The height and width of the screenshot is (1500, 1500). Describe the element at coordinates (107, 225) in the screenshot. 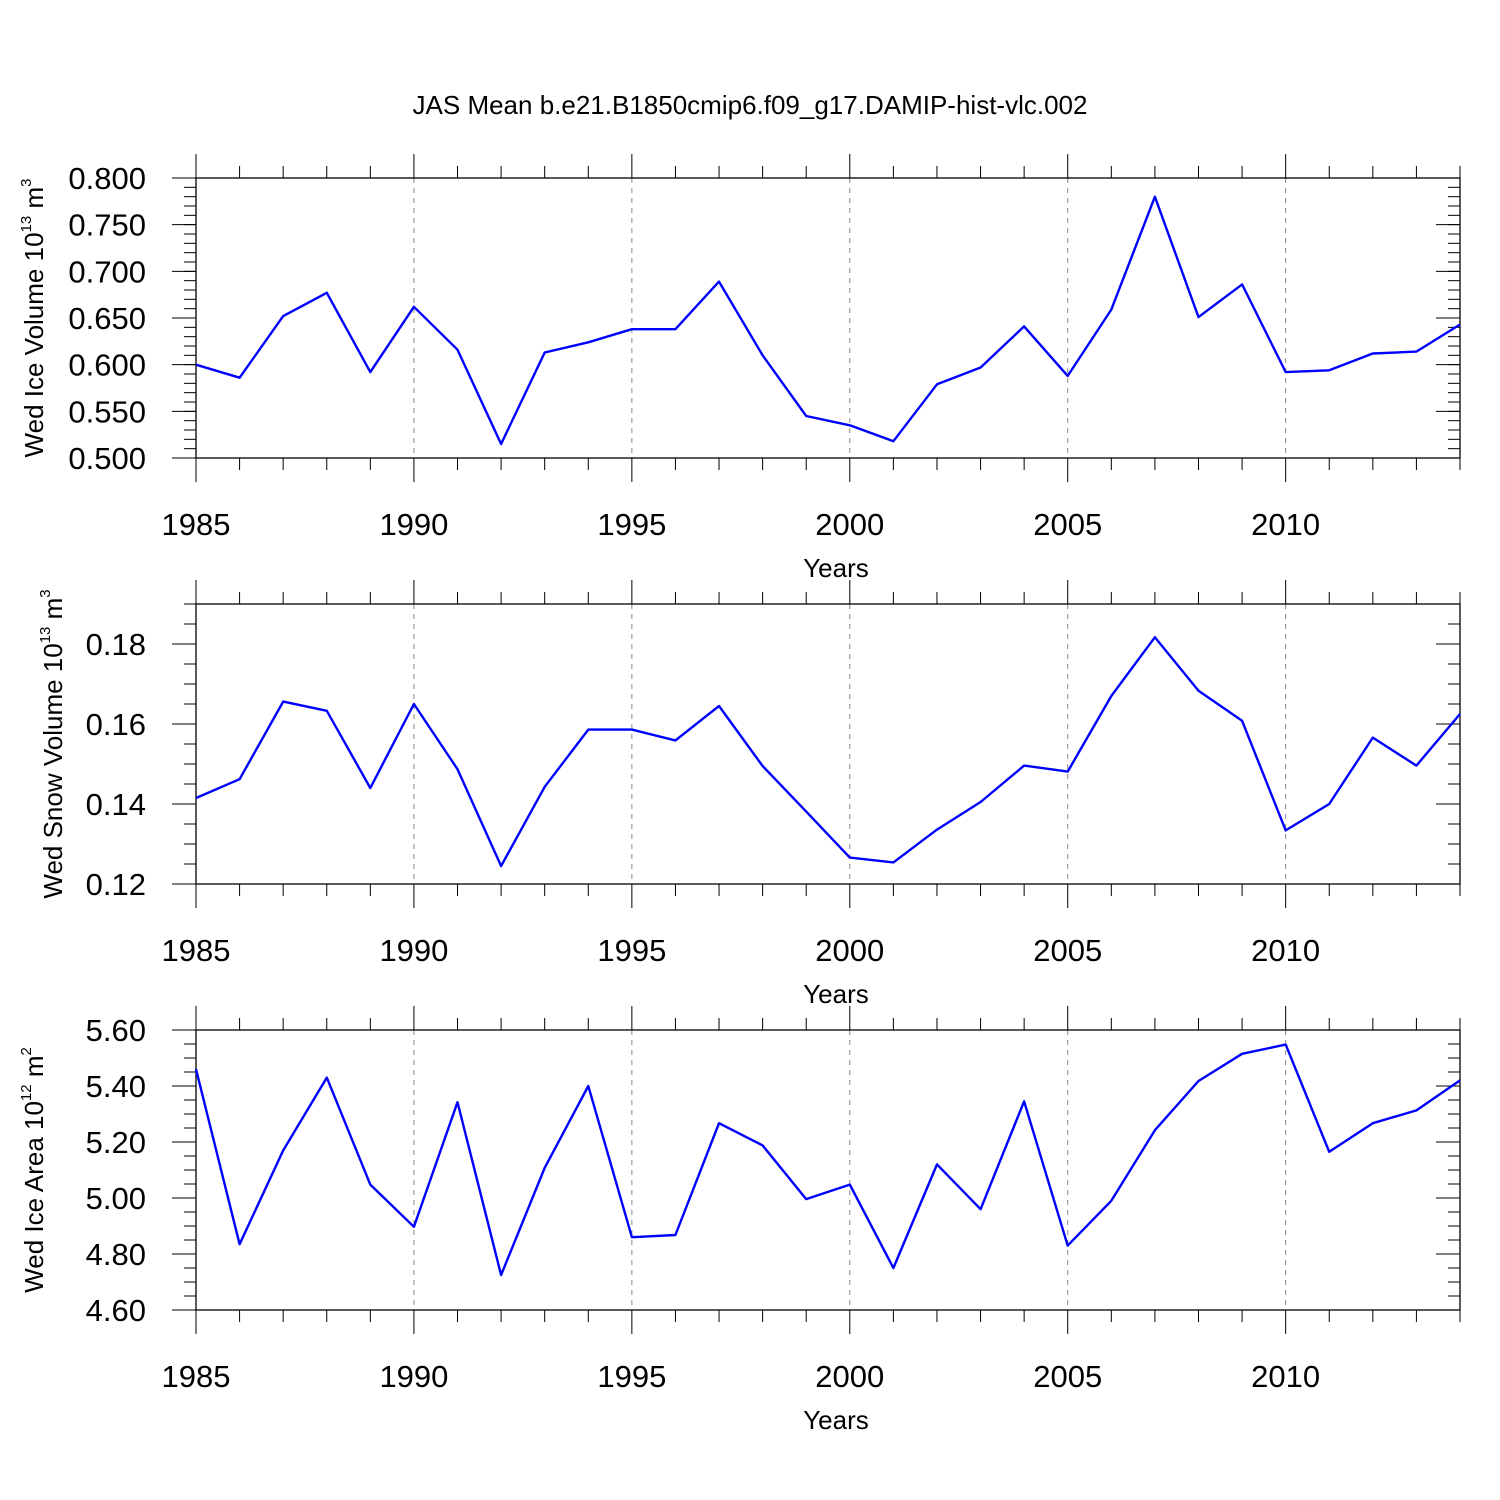

I see `y-tick-label: 0.750` at that location.